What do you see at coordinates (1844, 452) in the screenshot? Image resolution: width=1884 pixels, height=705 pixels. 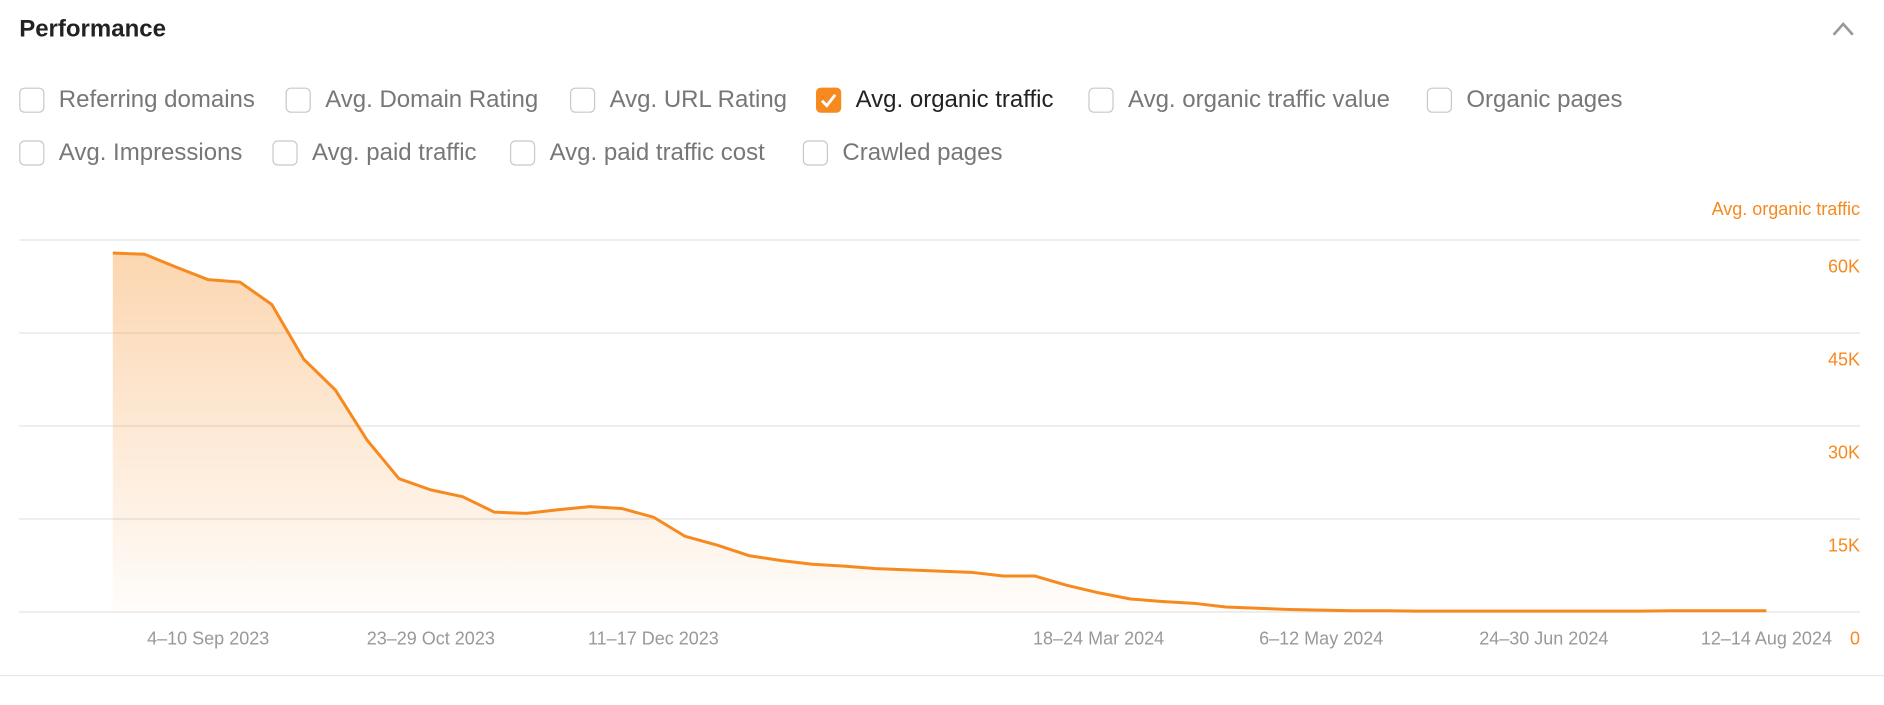 I see `y-tick-label: 30K` at bounding box center [1844, 452].